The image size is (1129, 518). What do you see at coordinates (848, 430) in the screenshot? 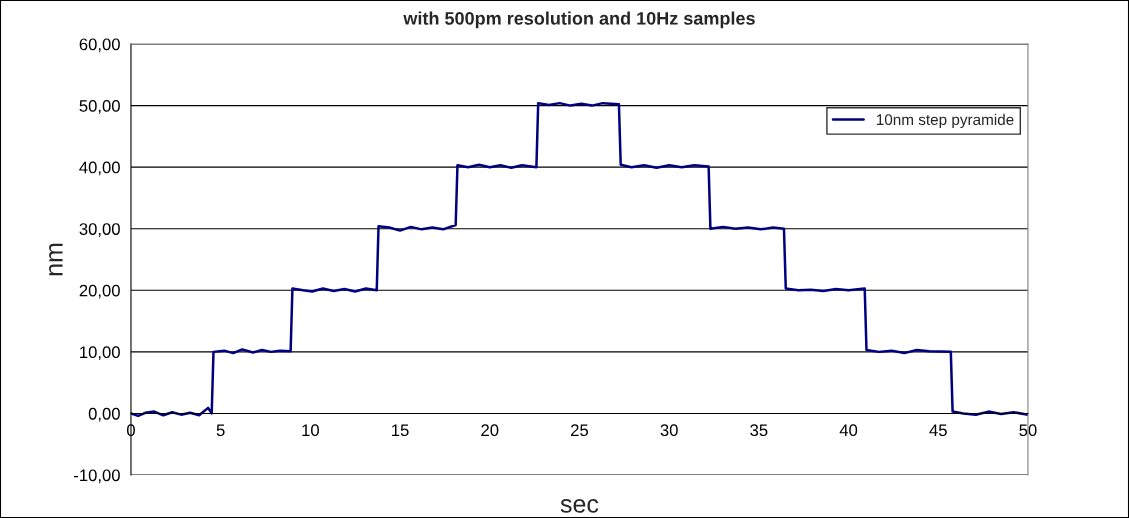
I see `x-tick-label: 40` at bounding box center [848, 430].